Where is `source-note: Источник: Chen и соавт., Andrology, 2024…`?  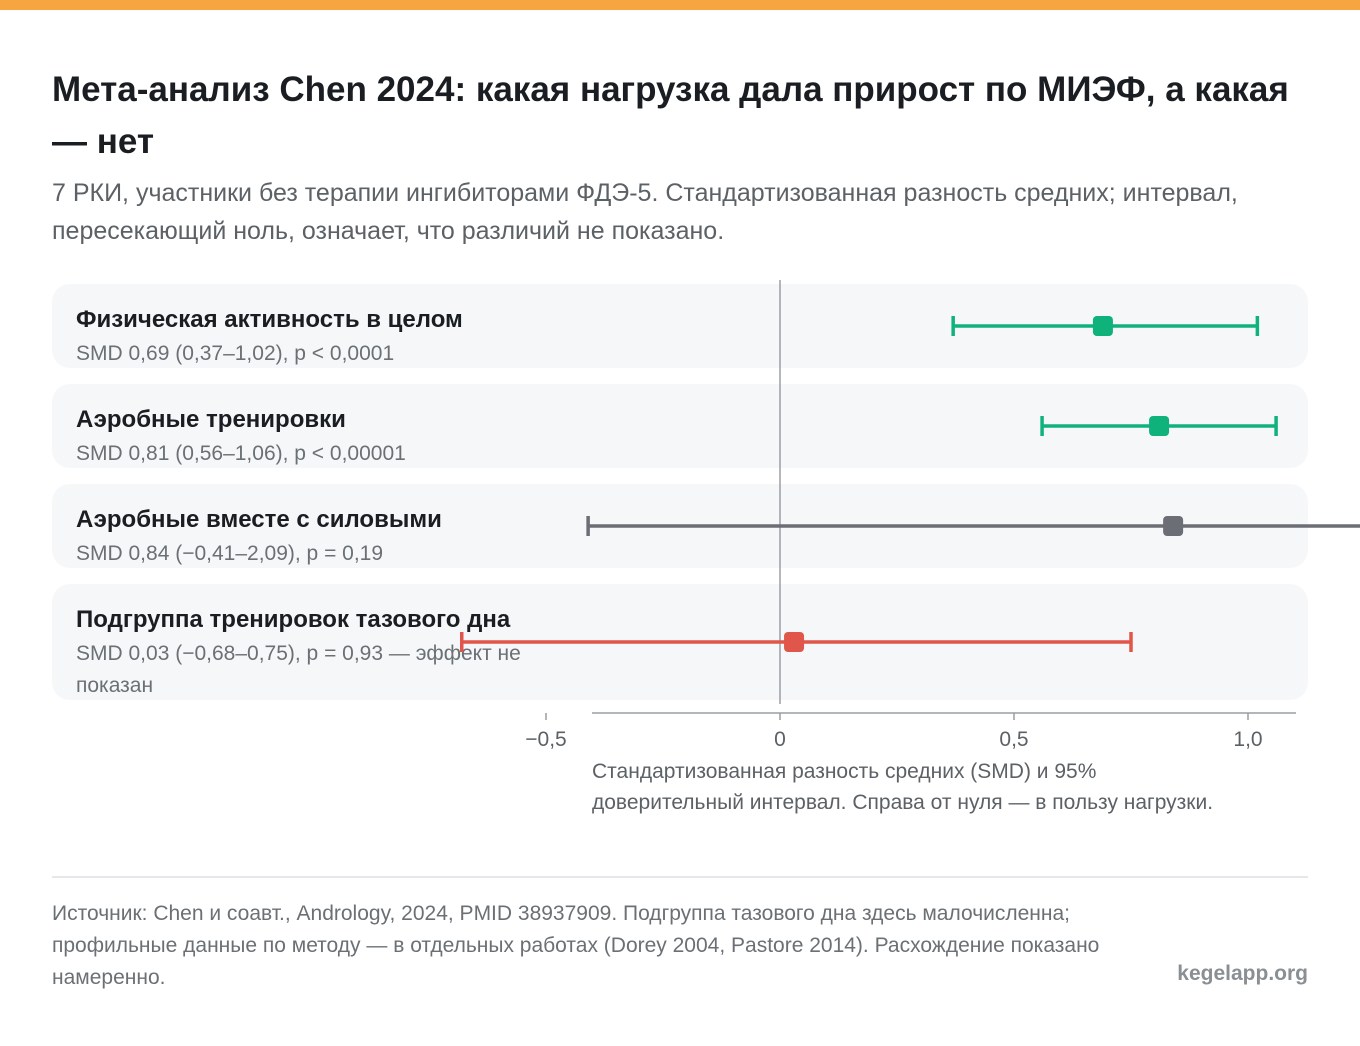
source-note: Источник: Chen и соавт., Andrology, 2024… is located at coordinates (576, 945).